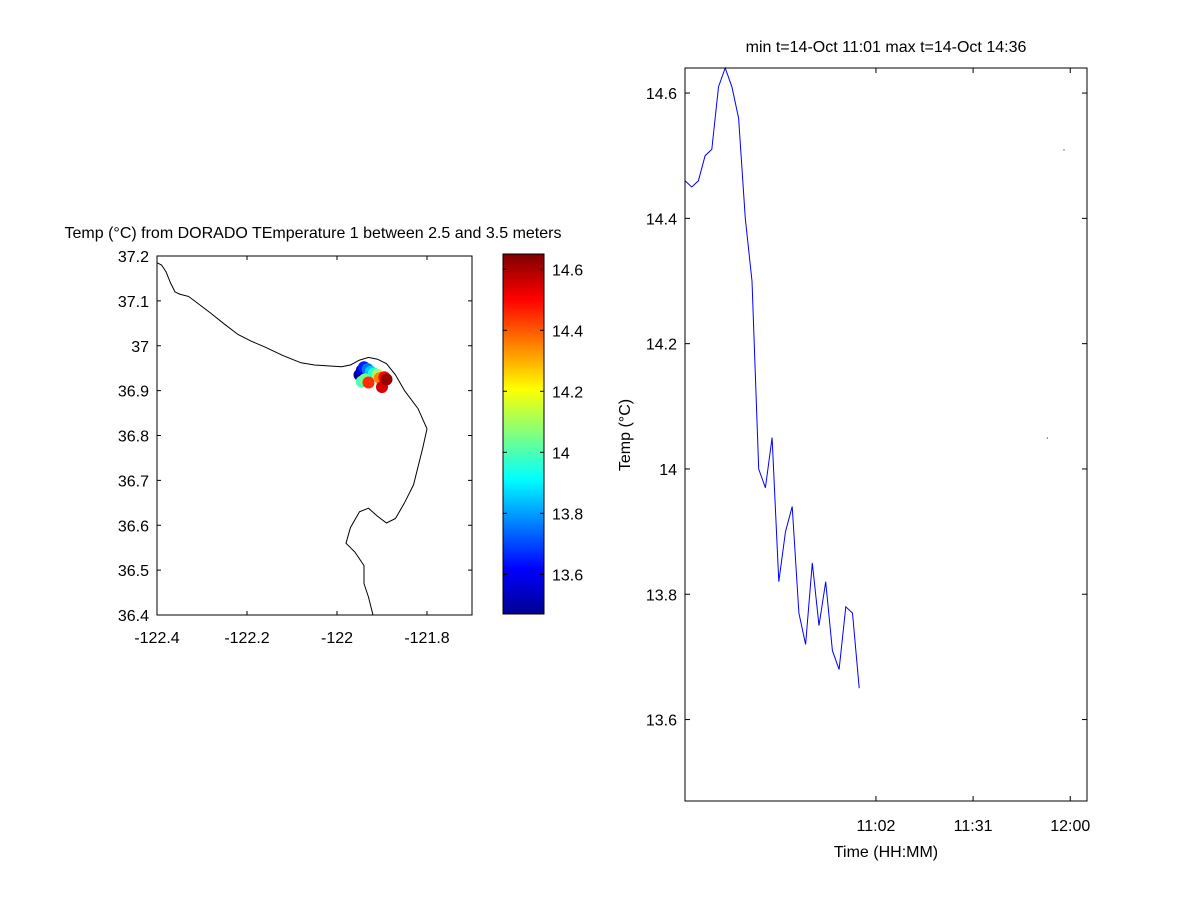  What do you see at coordinates (661, 94) in the screenshot?
I see `y-tick-label: 14.6` at bounding box center [661, 94].